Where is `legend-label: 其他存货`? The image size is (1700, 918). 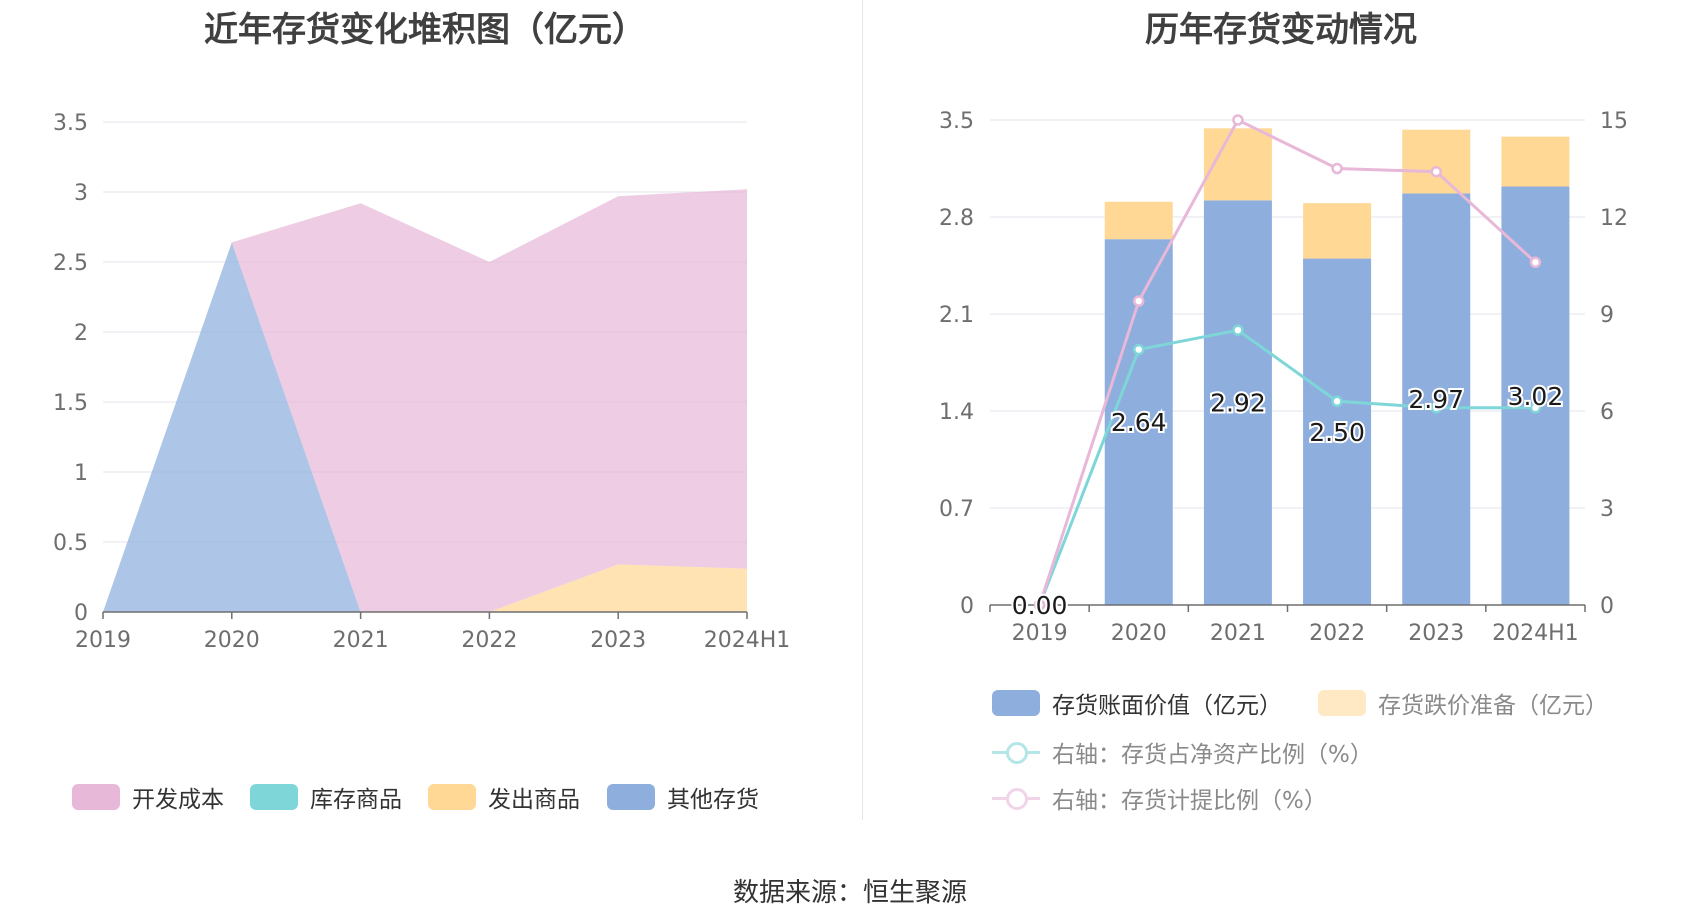 legend-label: 其他存货 is located at coordinates (713, 800).